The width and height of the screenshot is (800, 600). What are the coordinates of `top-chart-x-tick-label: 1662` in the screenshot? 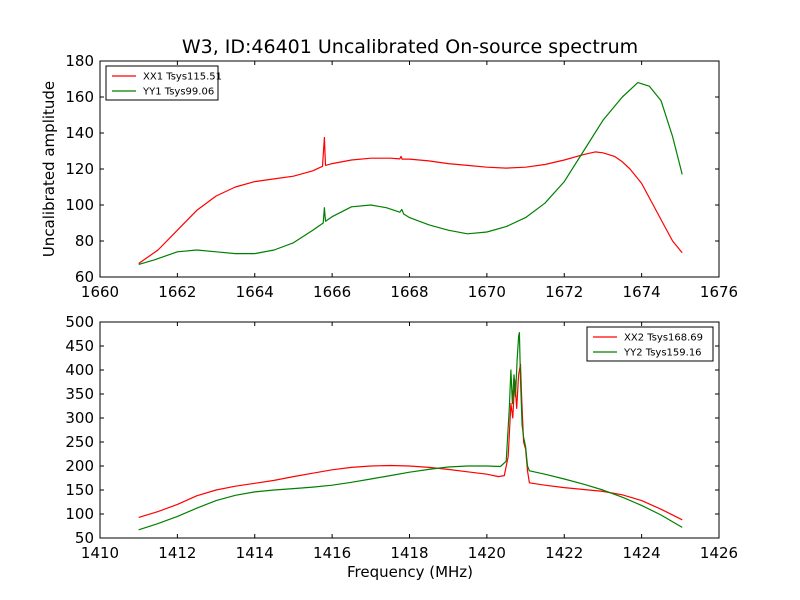 It's located at (177, 292).